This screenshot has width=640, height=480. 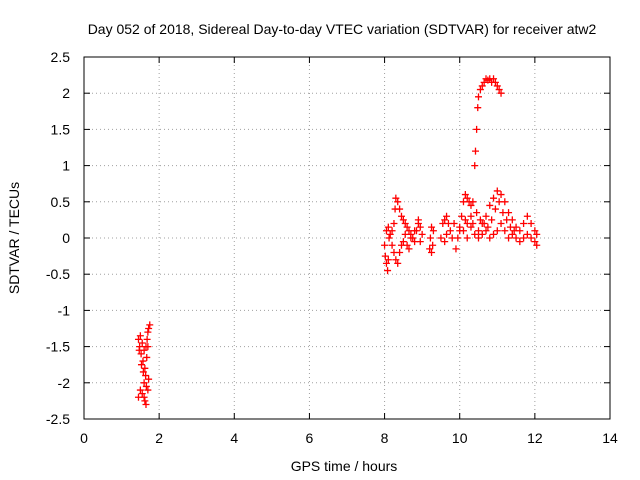 What do you see at coordinates (14, 238) in the screenshot?
I see `y-axis-label: SDTVAR / TECUs` at bounding box center [14, 238].